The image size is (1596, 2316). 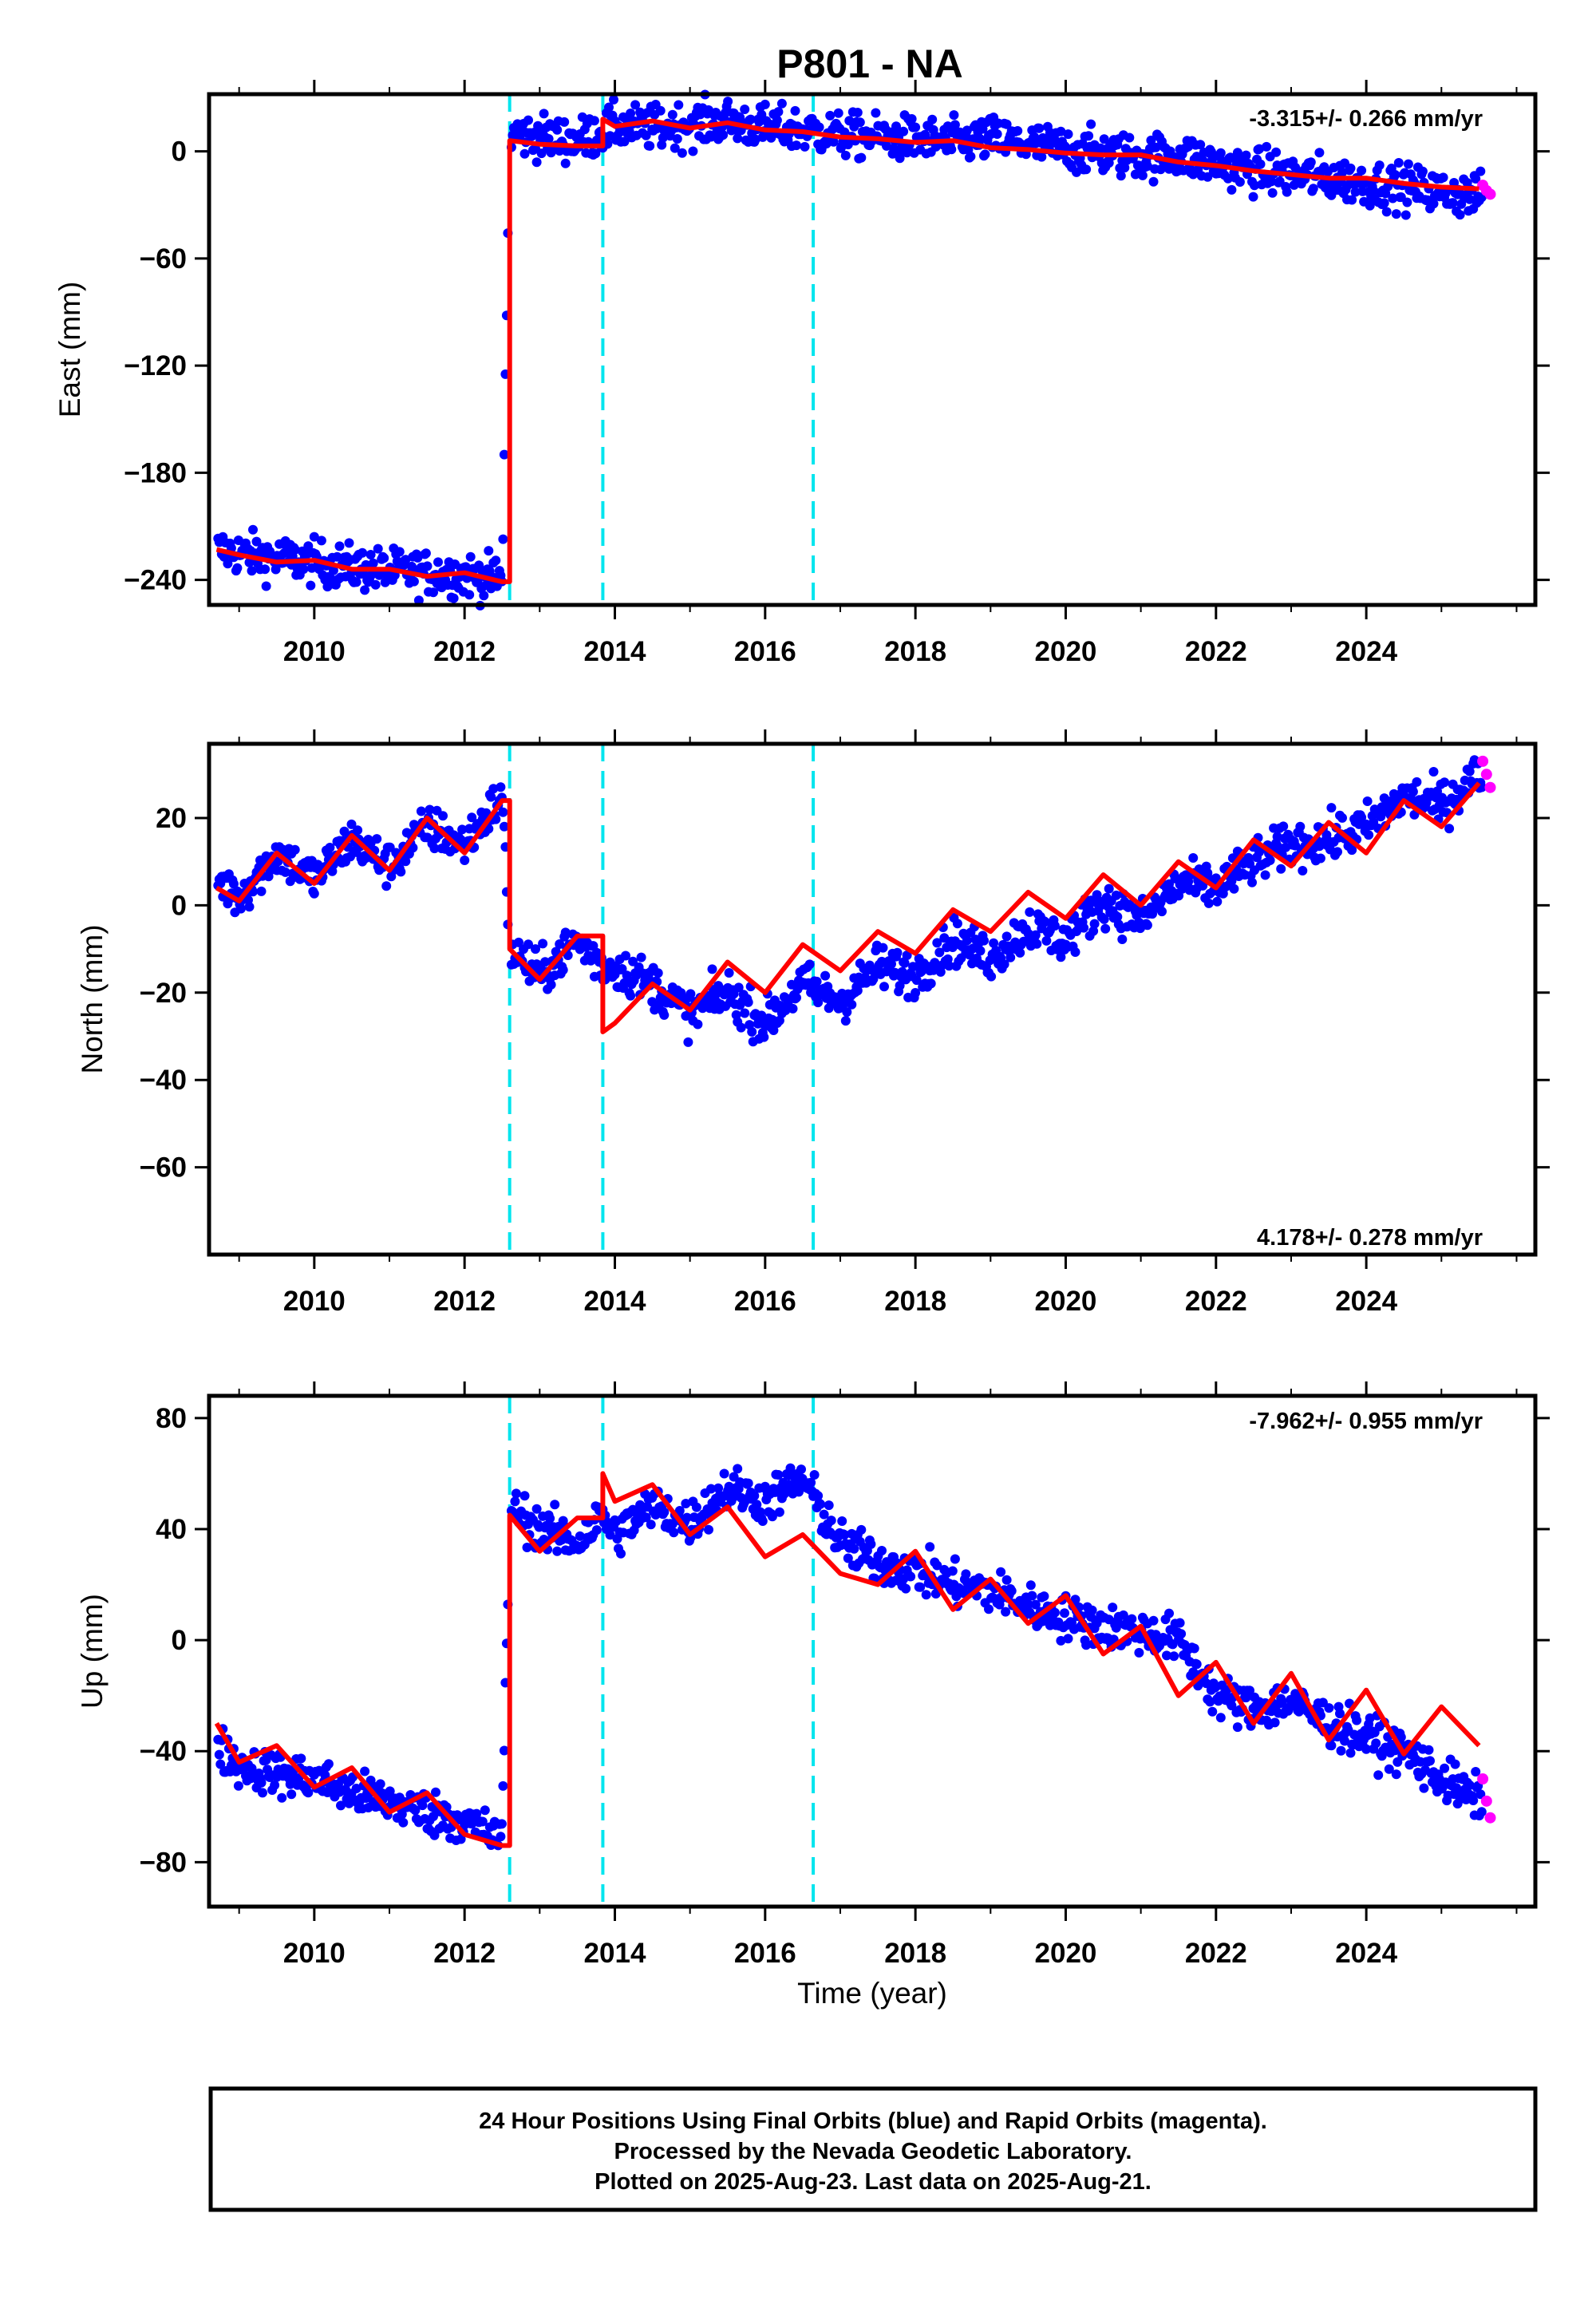 I want to click on footer-frame, so click(x=873, y=2149).